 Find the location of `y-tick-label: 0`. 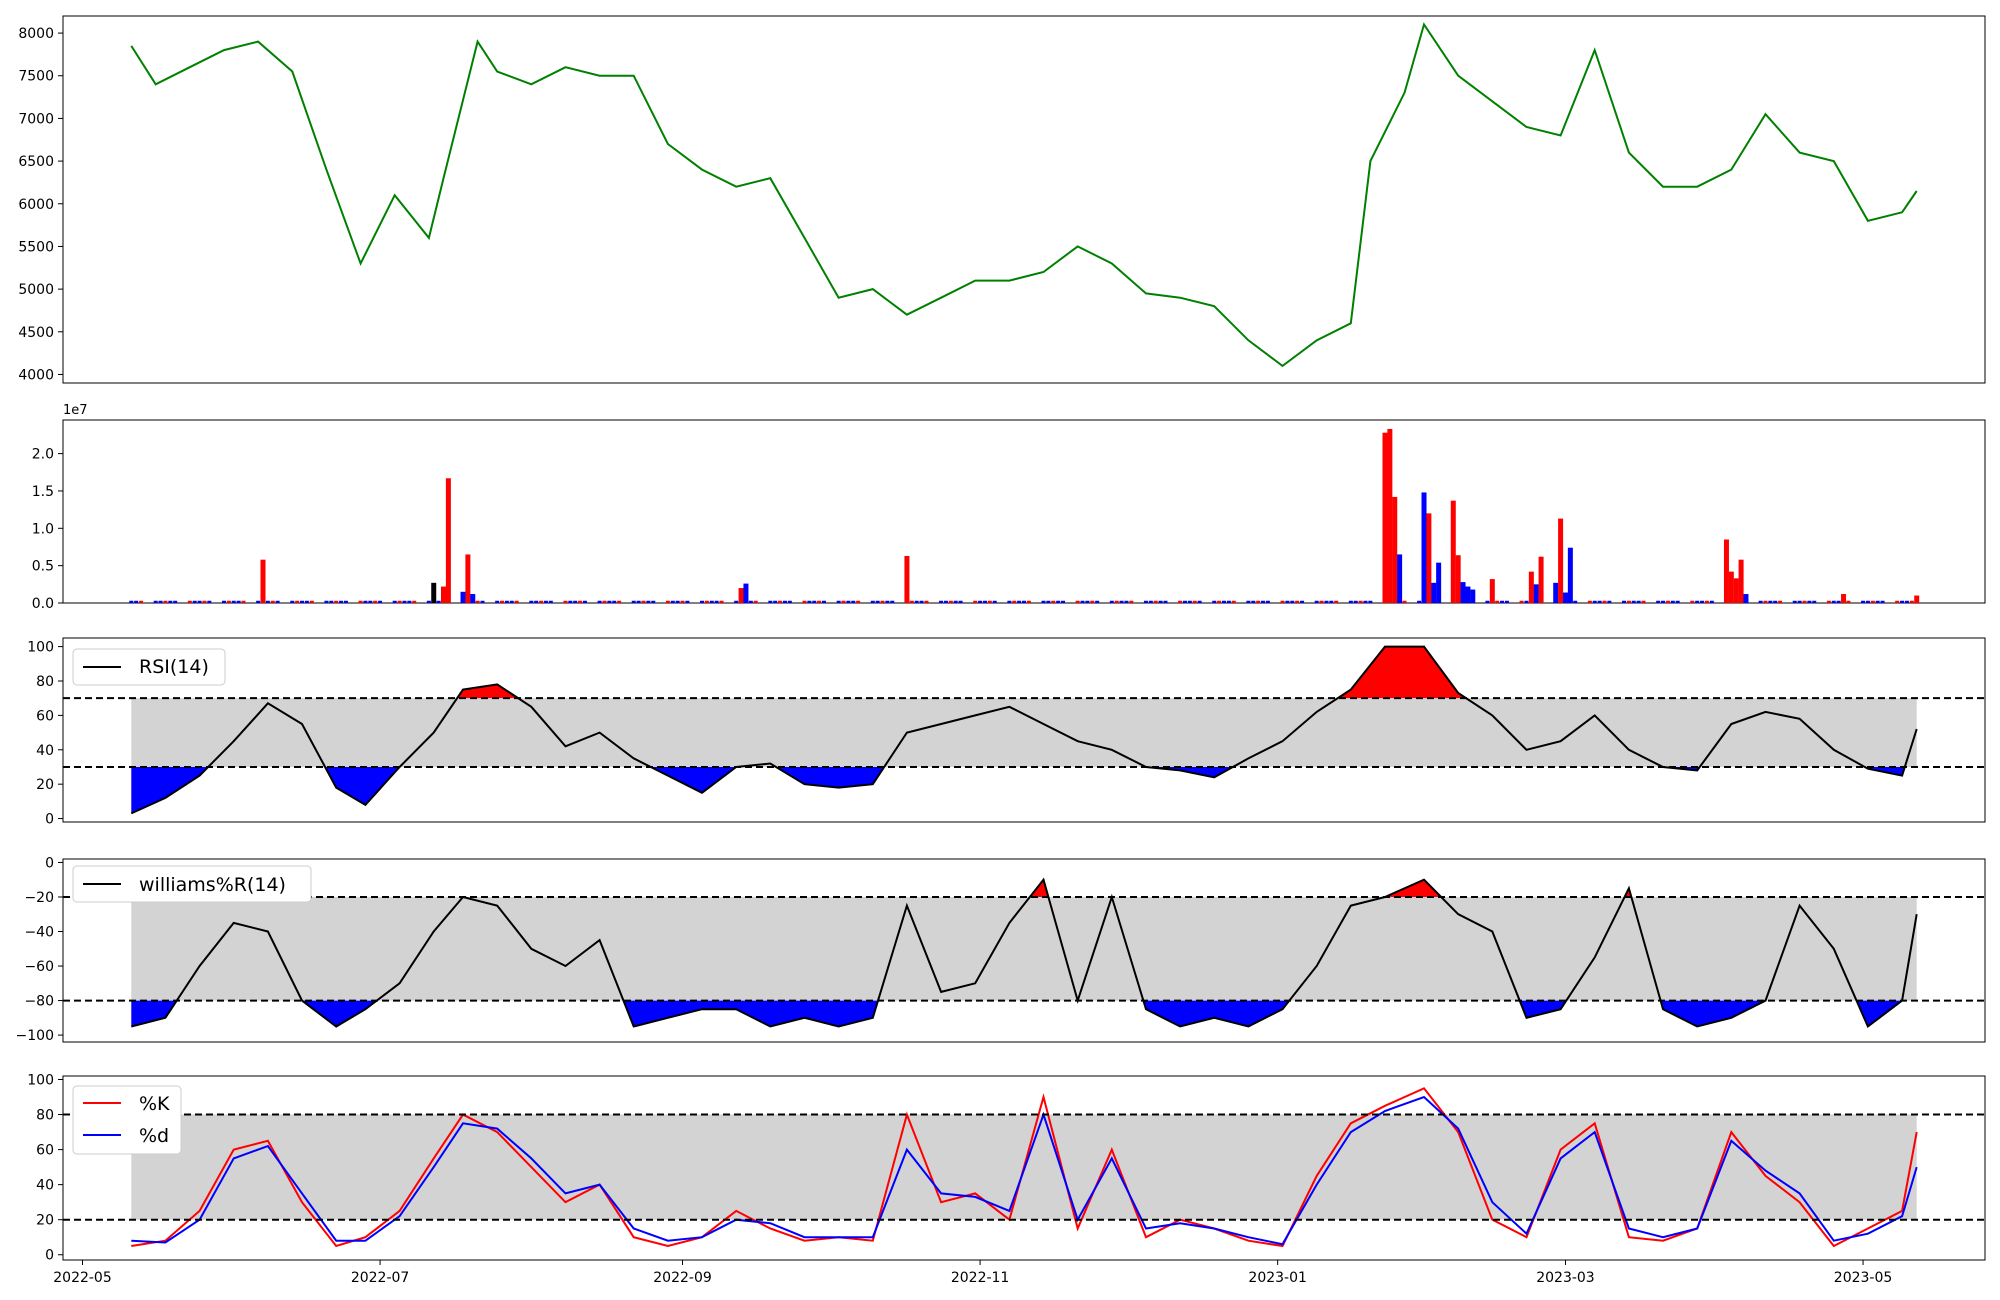

y-tick-label: 0 is located at coordinates (49, 820).